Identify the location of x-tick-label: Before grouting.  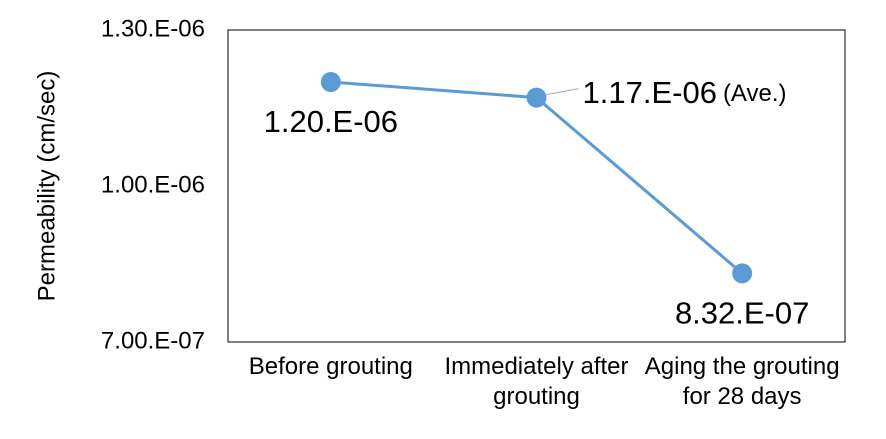
(330, 366).